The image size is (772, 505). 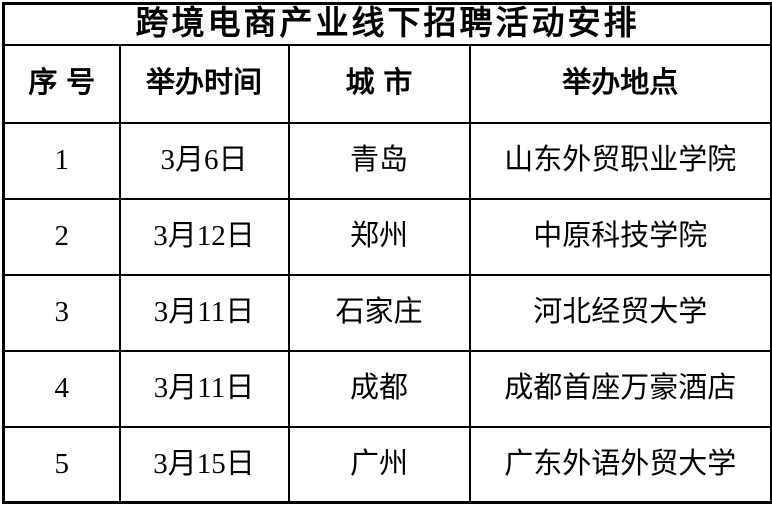 I want to click on cell-city: 成都, so click(x=379, y=388).